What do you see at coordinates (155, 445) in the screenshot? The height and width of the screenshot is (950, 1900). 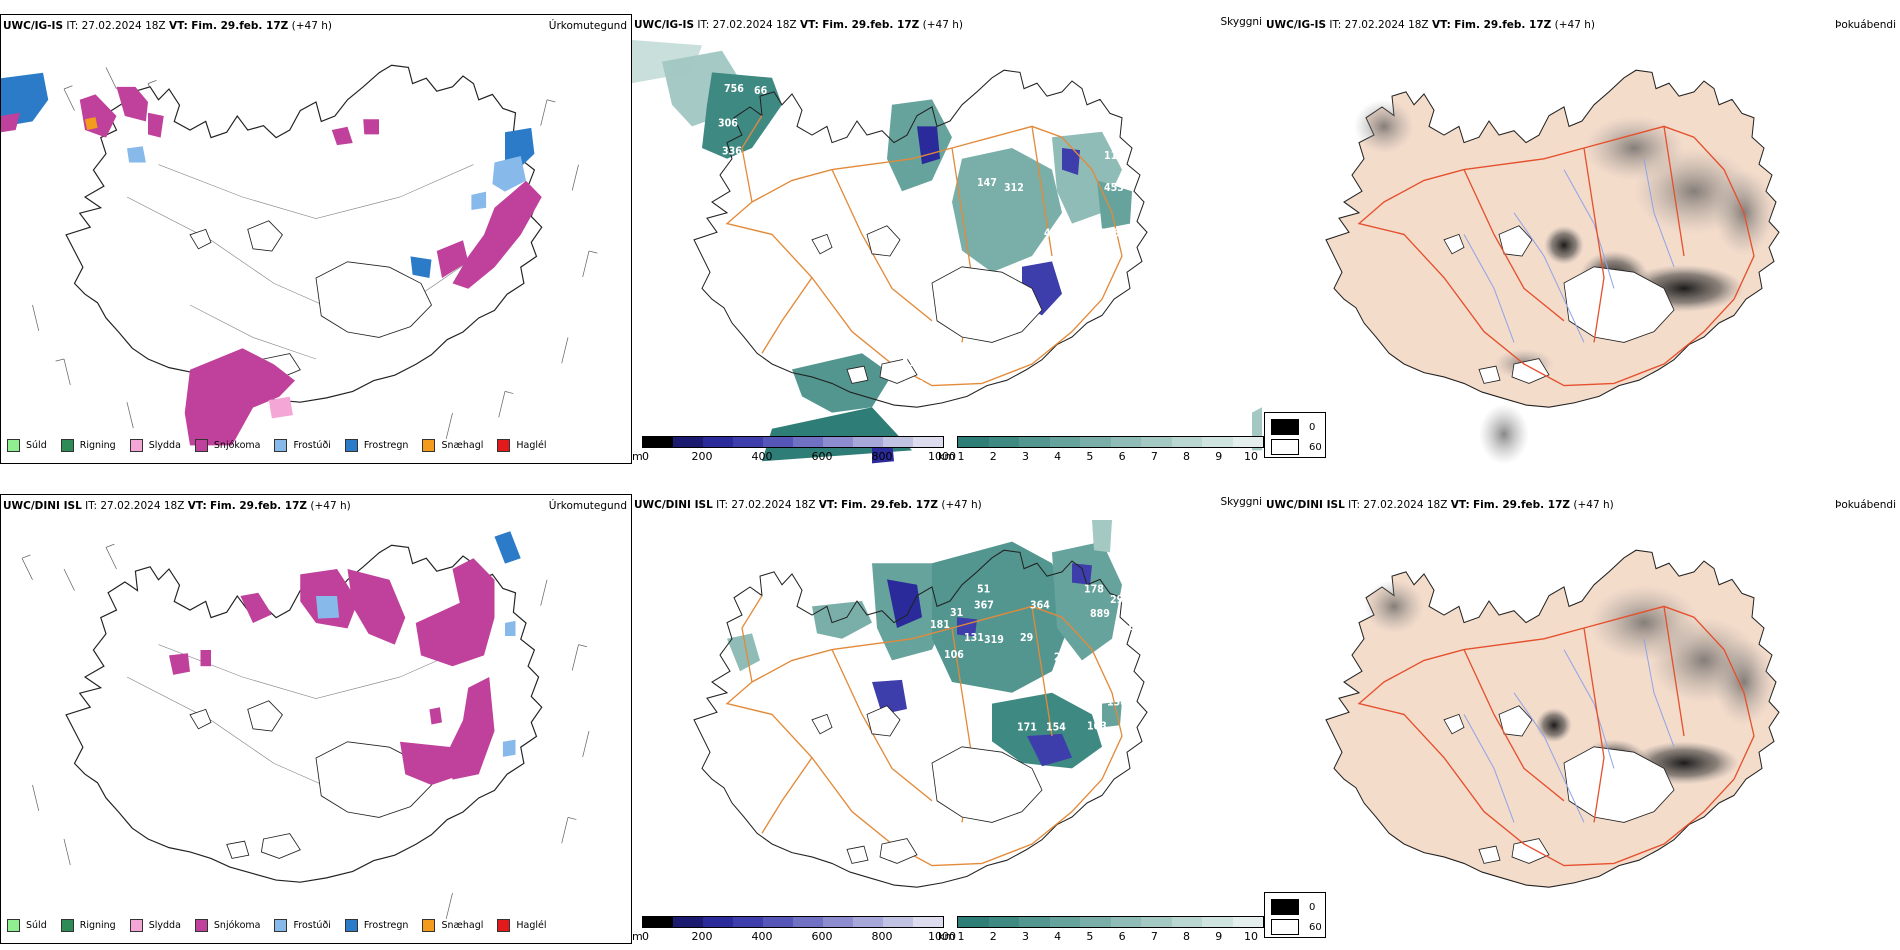 I see `legend-item-slydda: Slydda` at bounding box center [155, 445].